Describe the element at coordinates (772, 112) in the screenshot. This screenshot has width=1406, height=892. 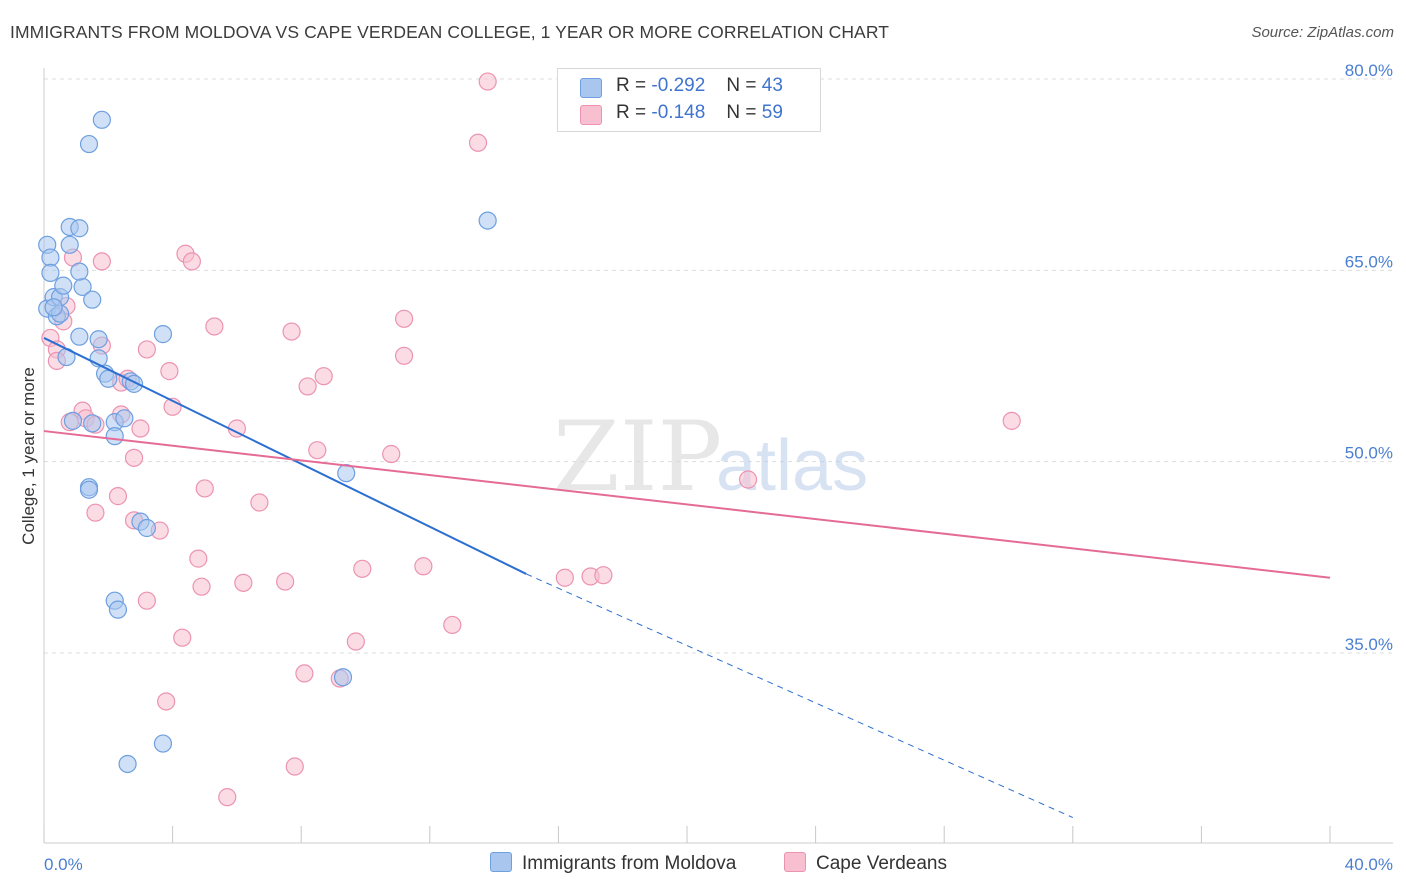
I see `legend-n-value: 59` at that location.